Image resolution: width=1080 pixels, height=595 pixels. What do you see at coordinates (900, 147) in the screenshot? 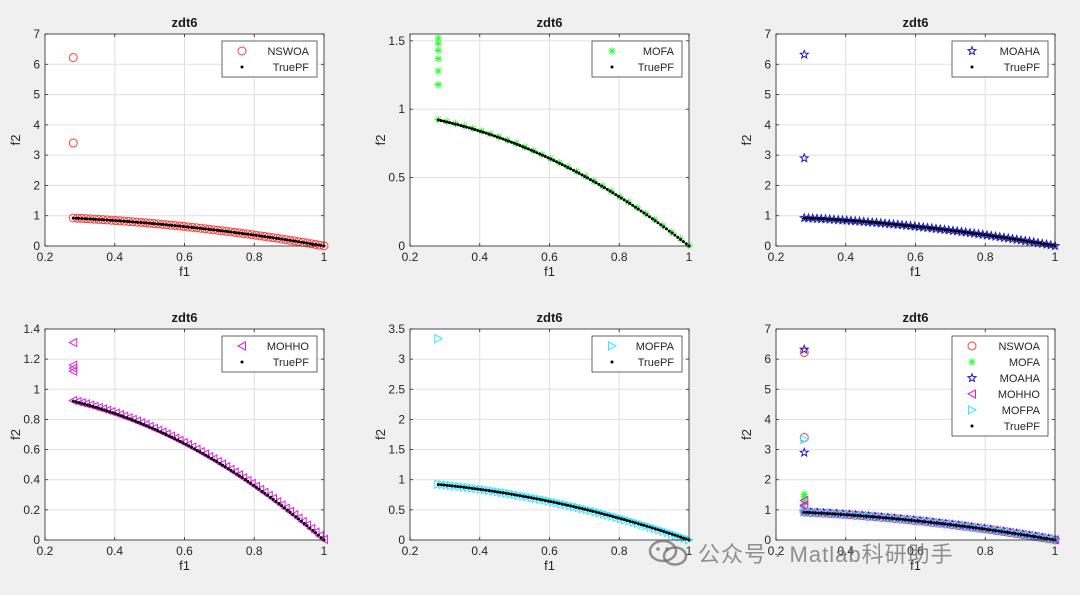
I see `subplot-3: 0.2 0.4 0.6 0.8 1 0 1 2 3 4 5 6 7 zdt6 f1 f2 MOAHA TruePF` at bounding box center [900, 147].